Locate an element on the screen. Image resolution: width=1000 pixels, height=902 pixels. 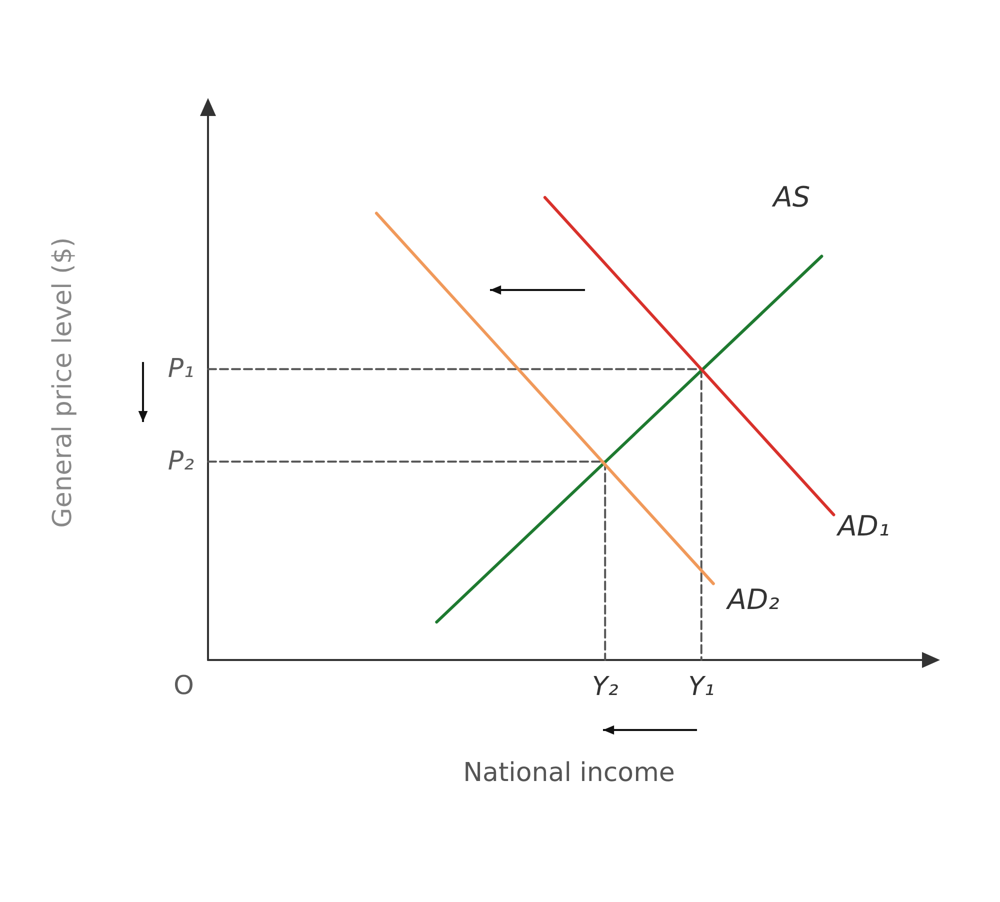
series-label: AS is located at coordinates (790, 197).